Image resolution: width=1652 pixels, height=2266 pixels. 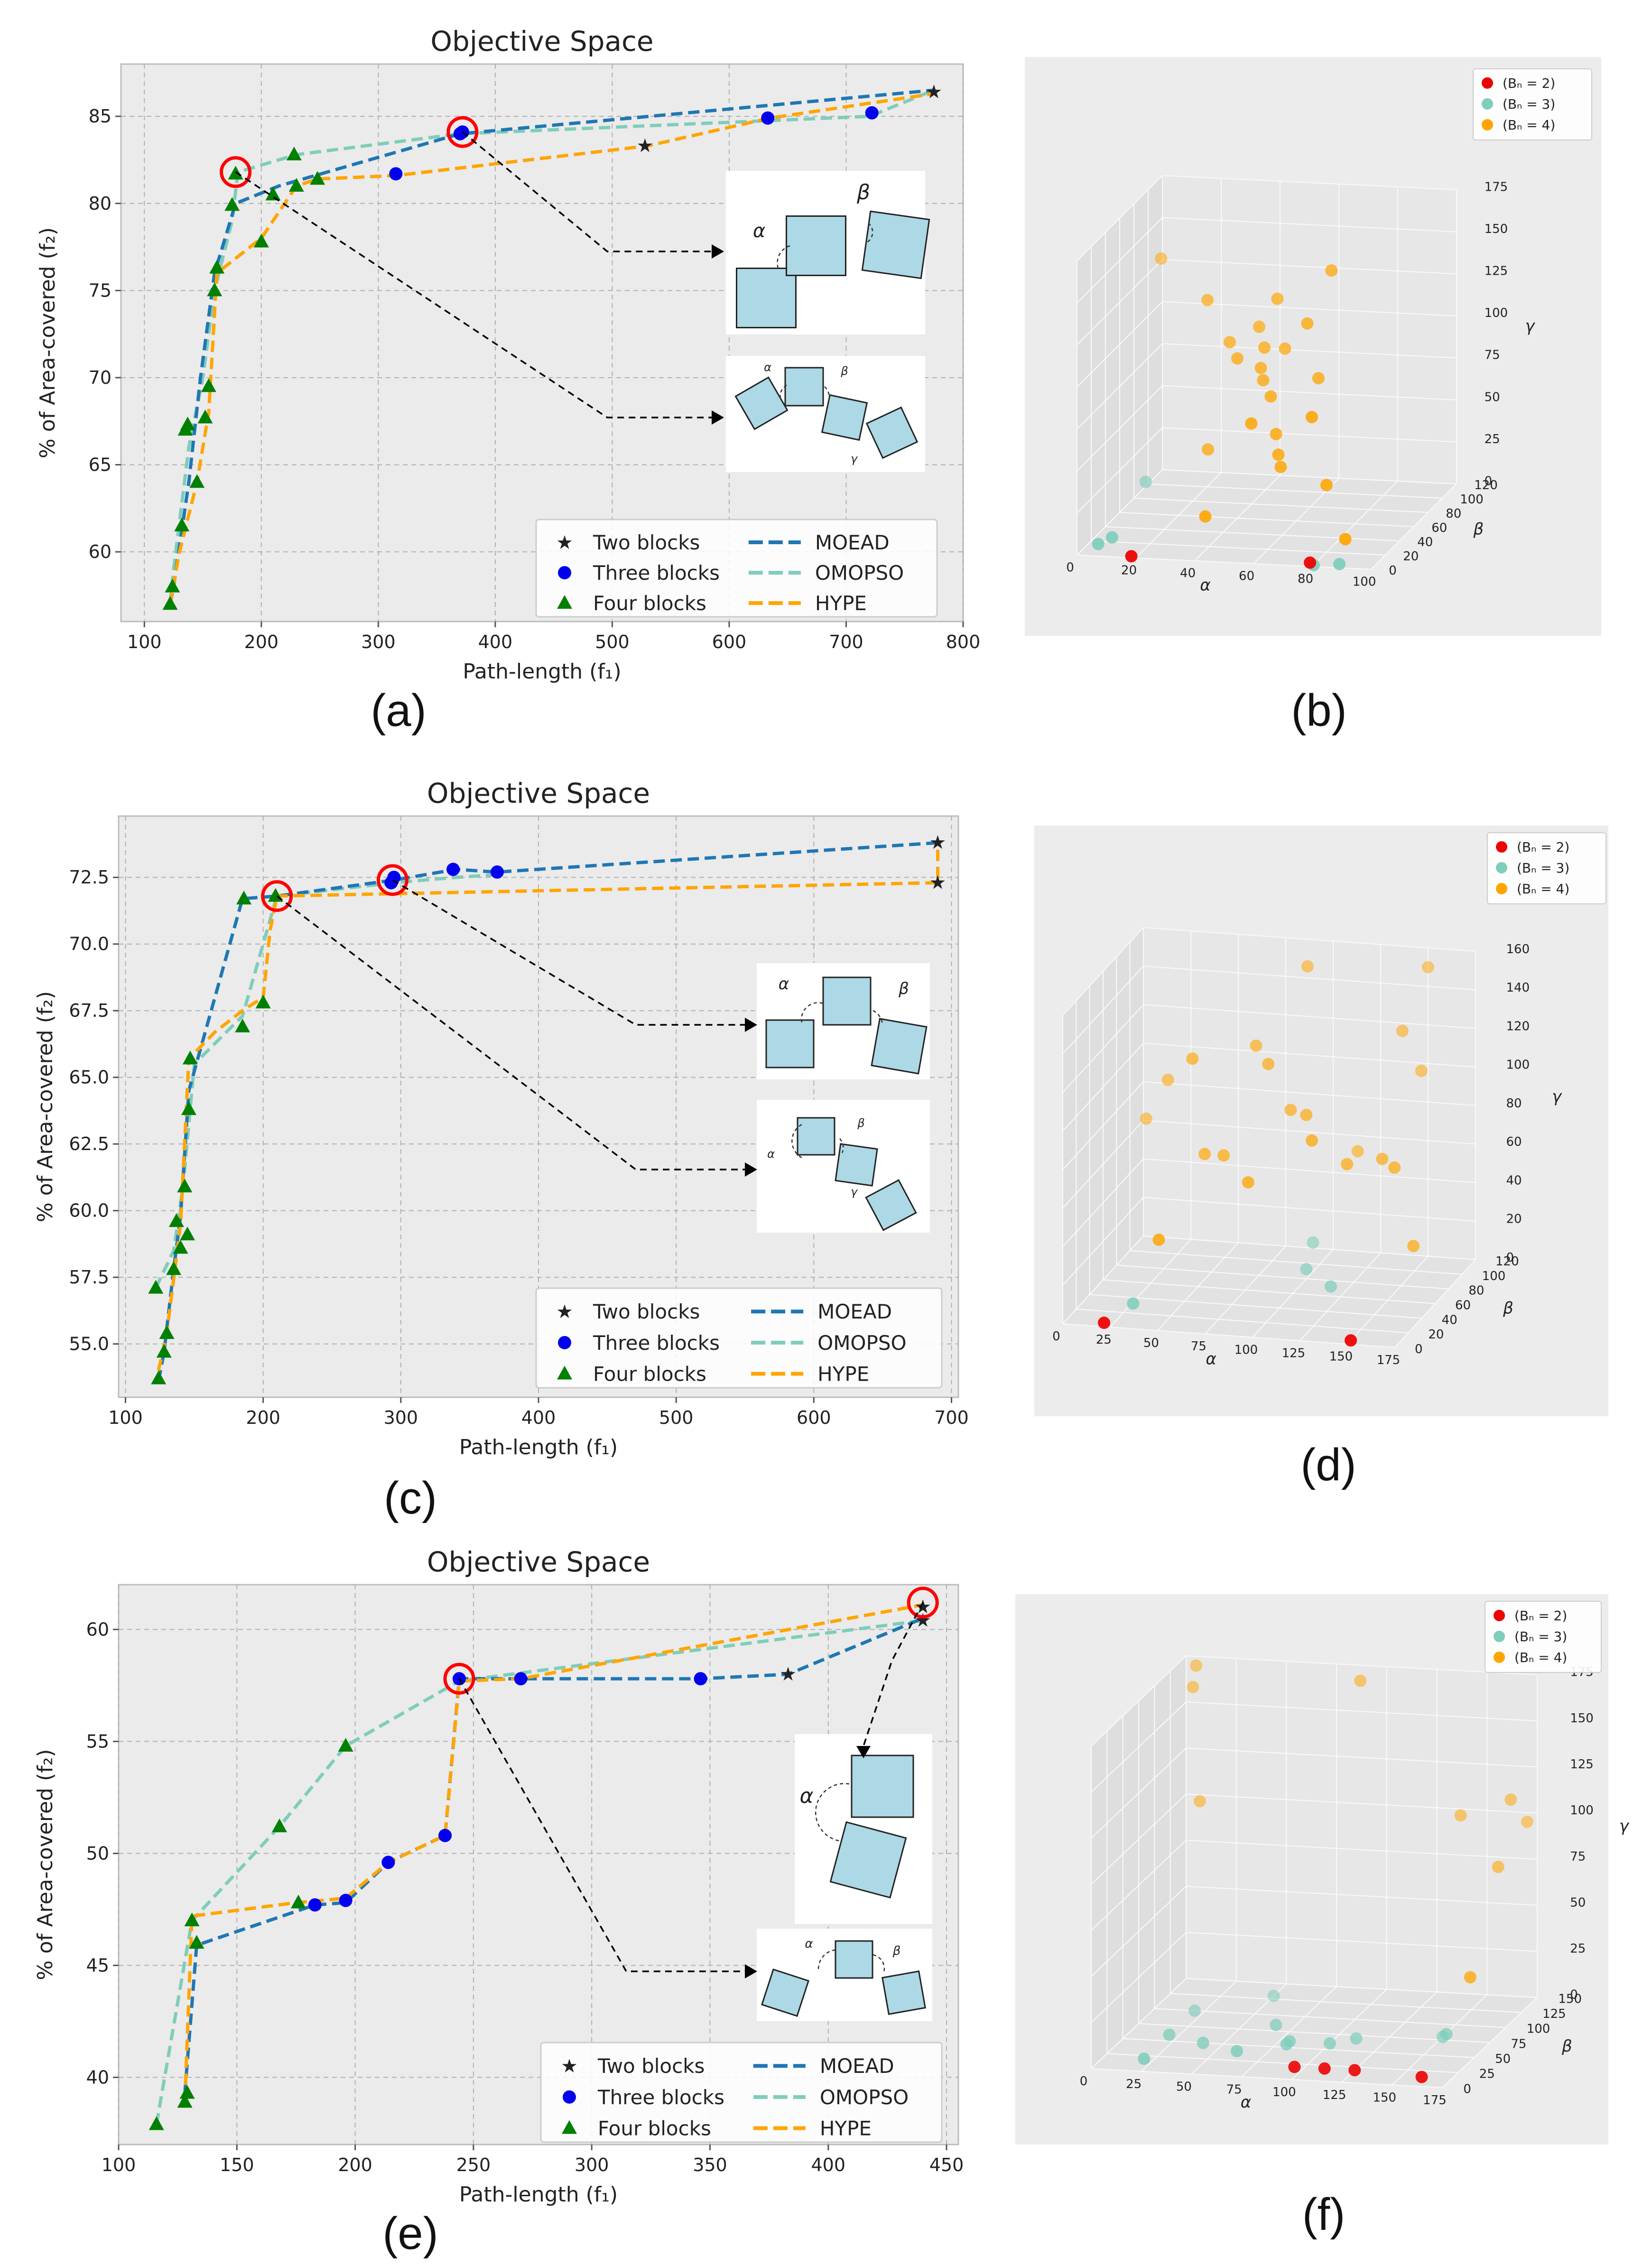 What do you see at coordinates (854, 1311) in the screenshot?
I see `legend-label: MOEAD` at bounding box center [854, 1311].